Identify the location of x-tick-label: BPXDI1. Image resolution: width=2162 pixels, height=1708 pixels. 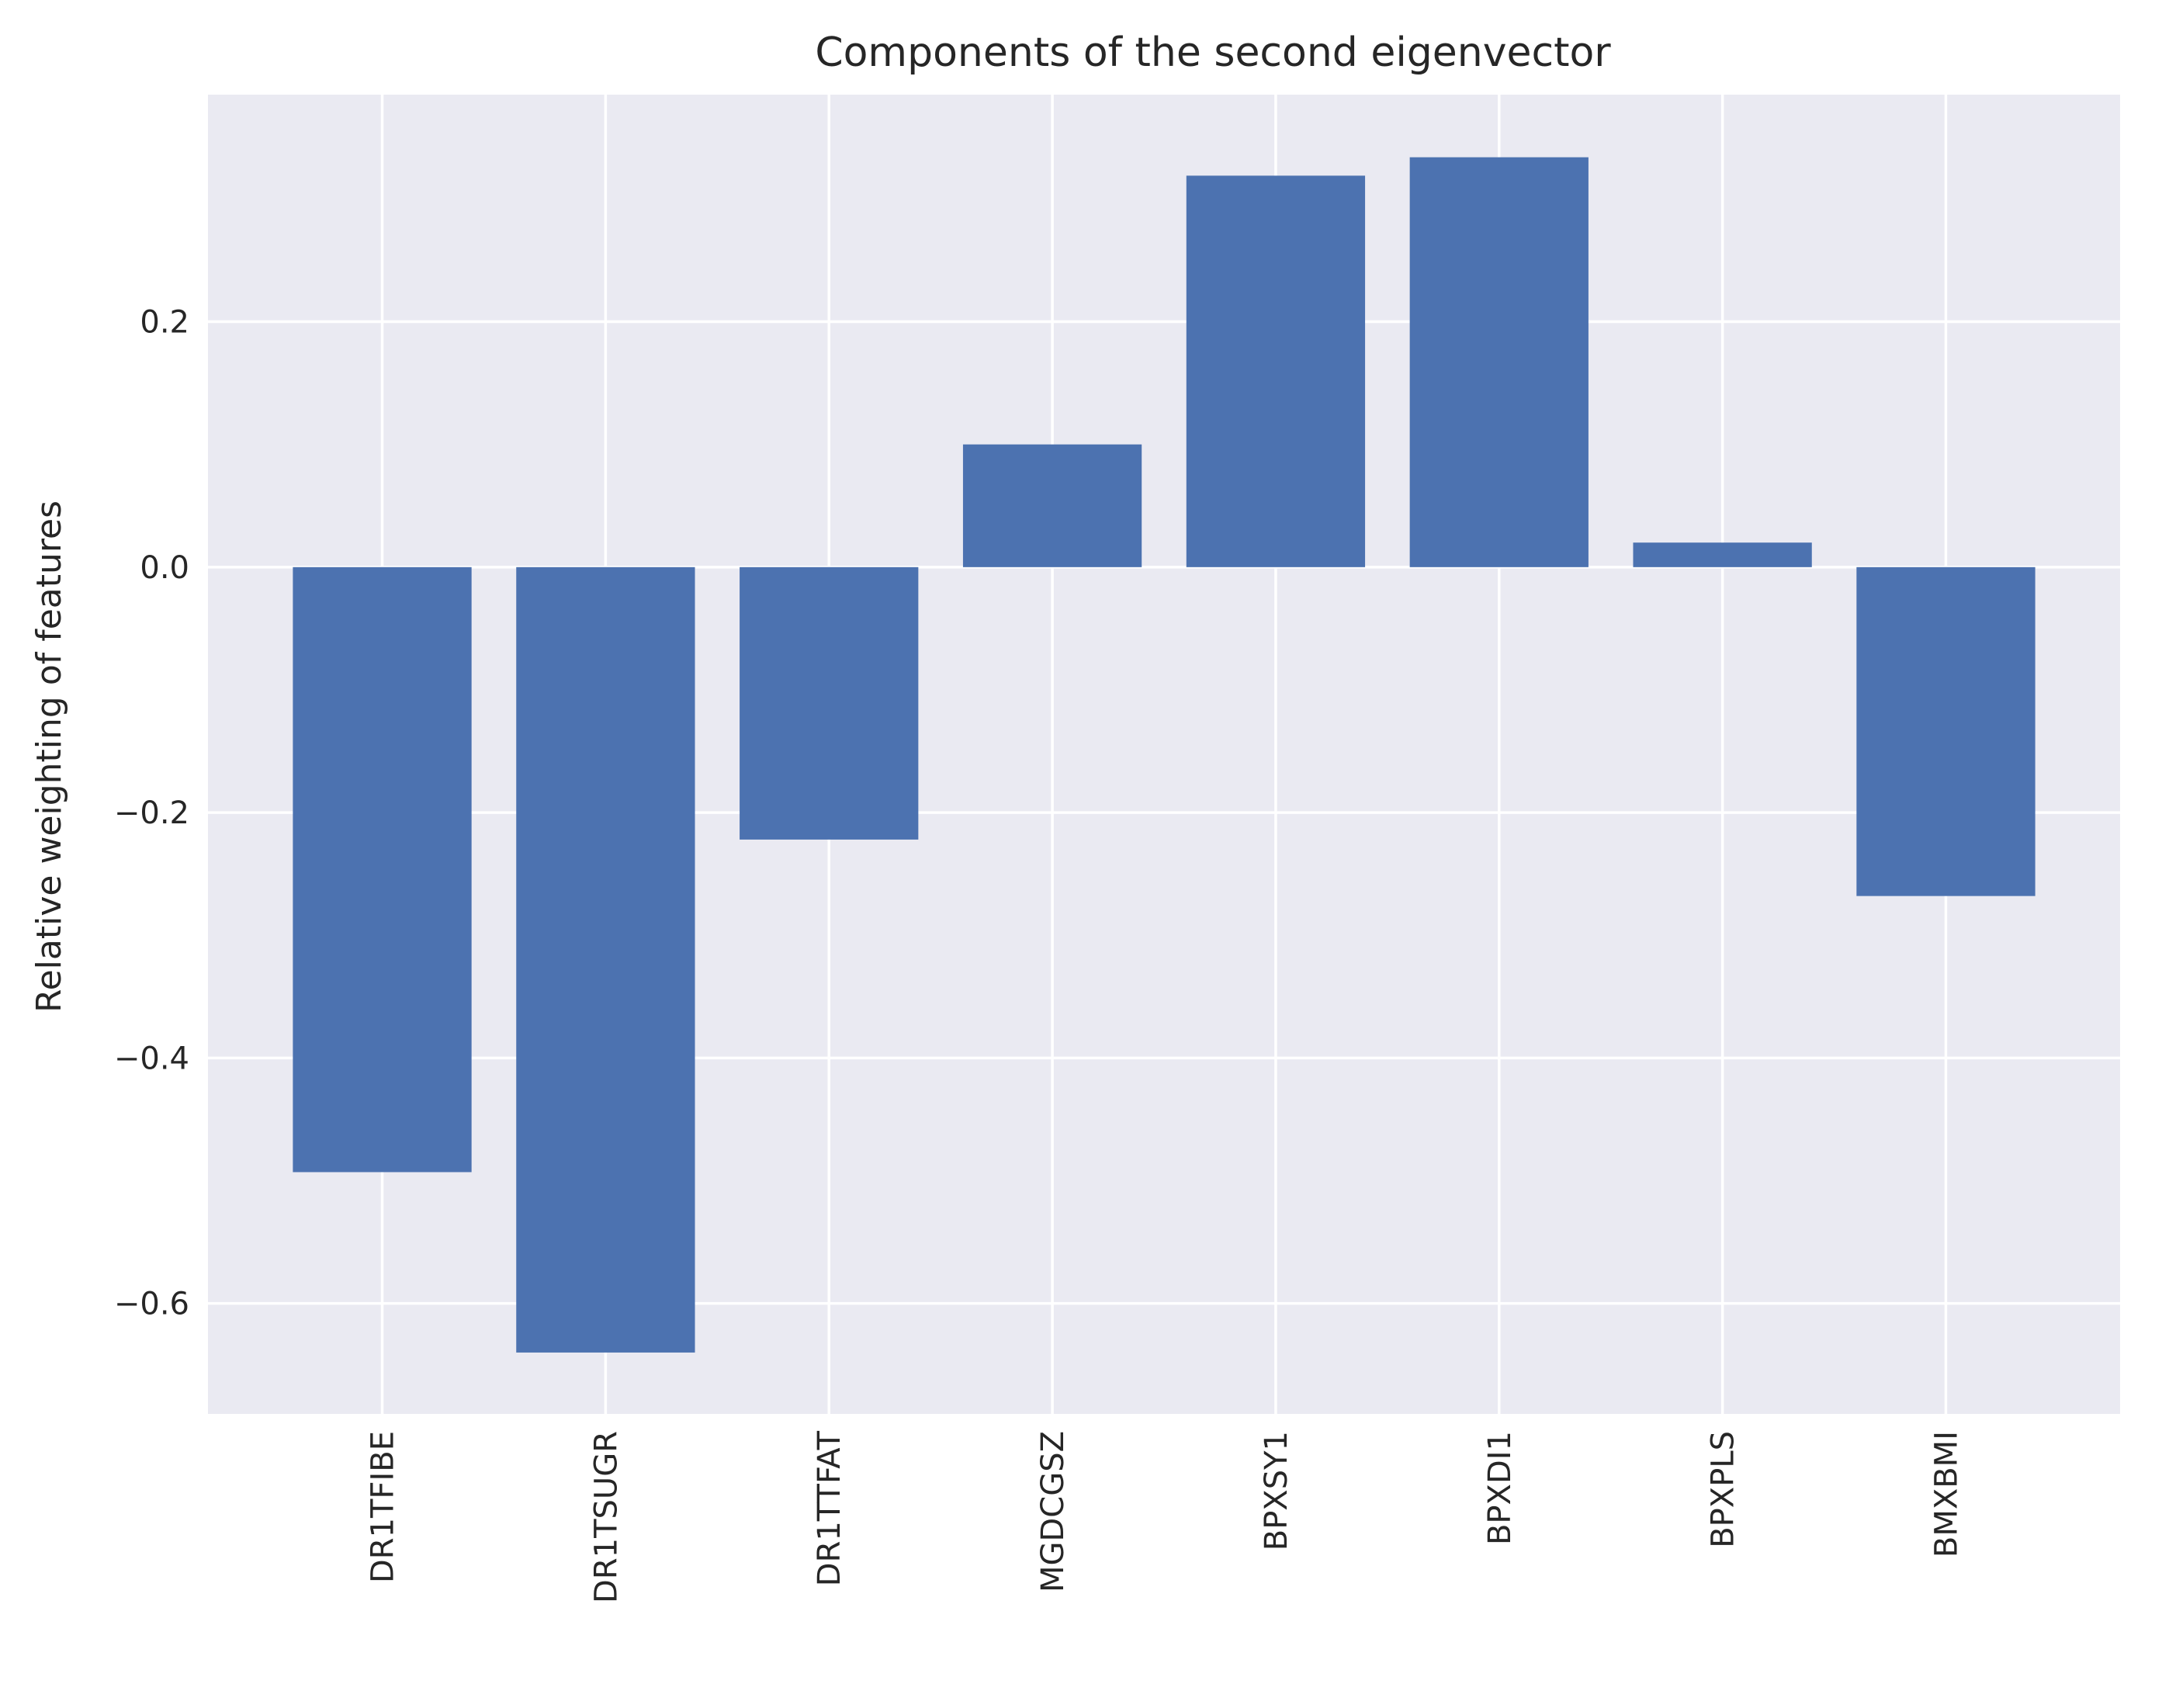
(1500, 1488).